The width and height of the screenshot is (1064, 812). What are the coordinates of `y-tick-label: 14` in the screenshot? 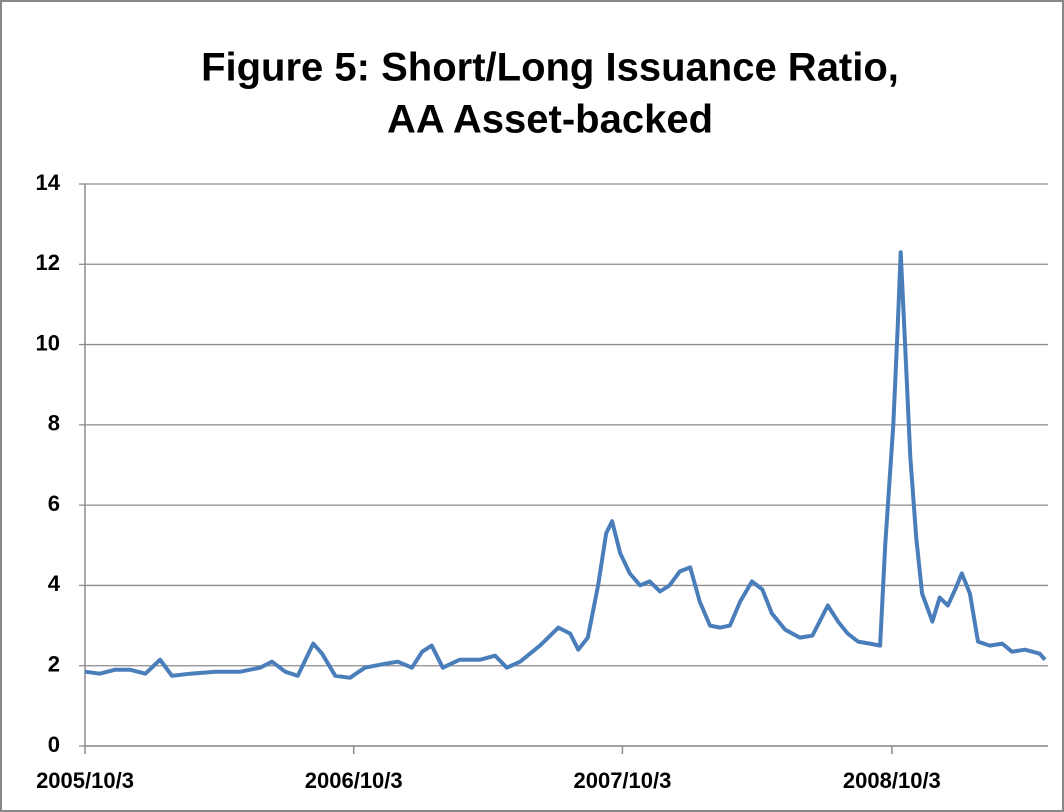 It's located at (48, 182).